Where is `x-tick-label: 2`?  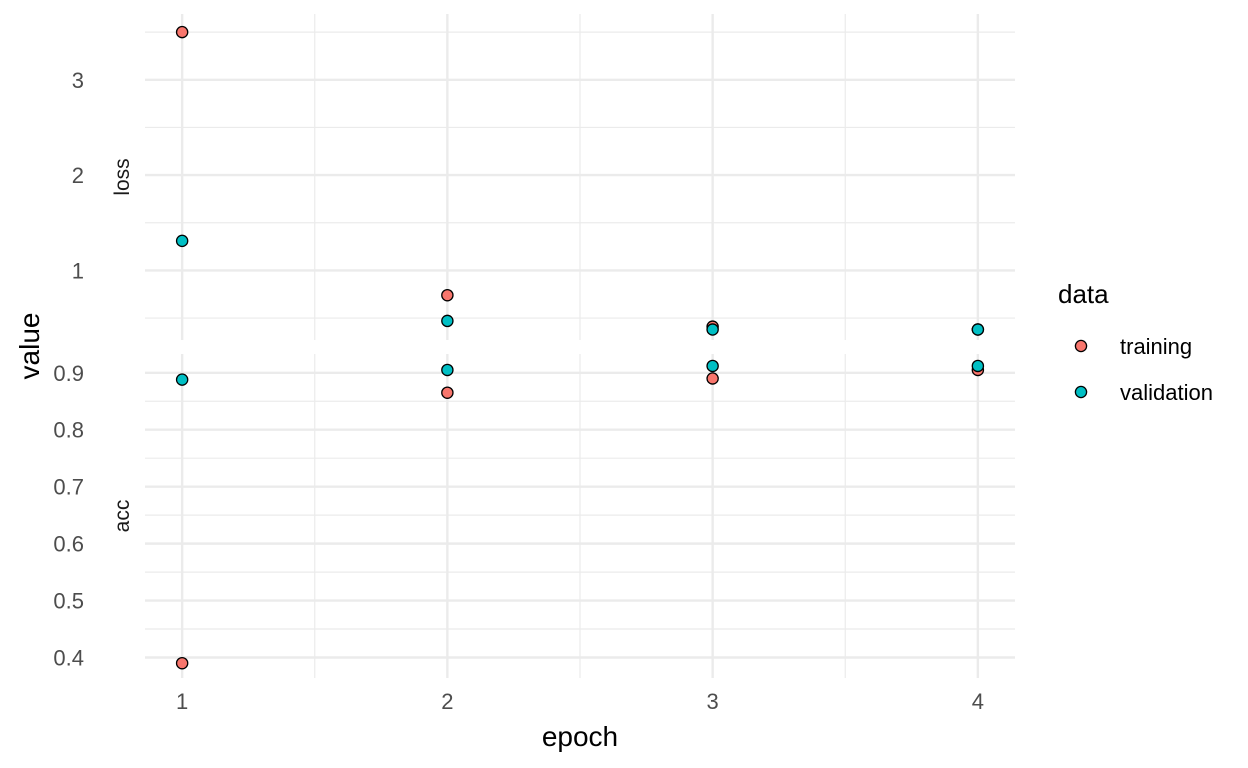
x-tick-label: 2 is located at coordinates (447, 701).